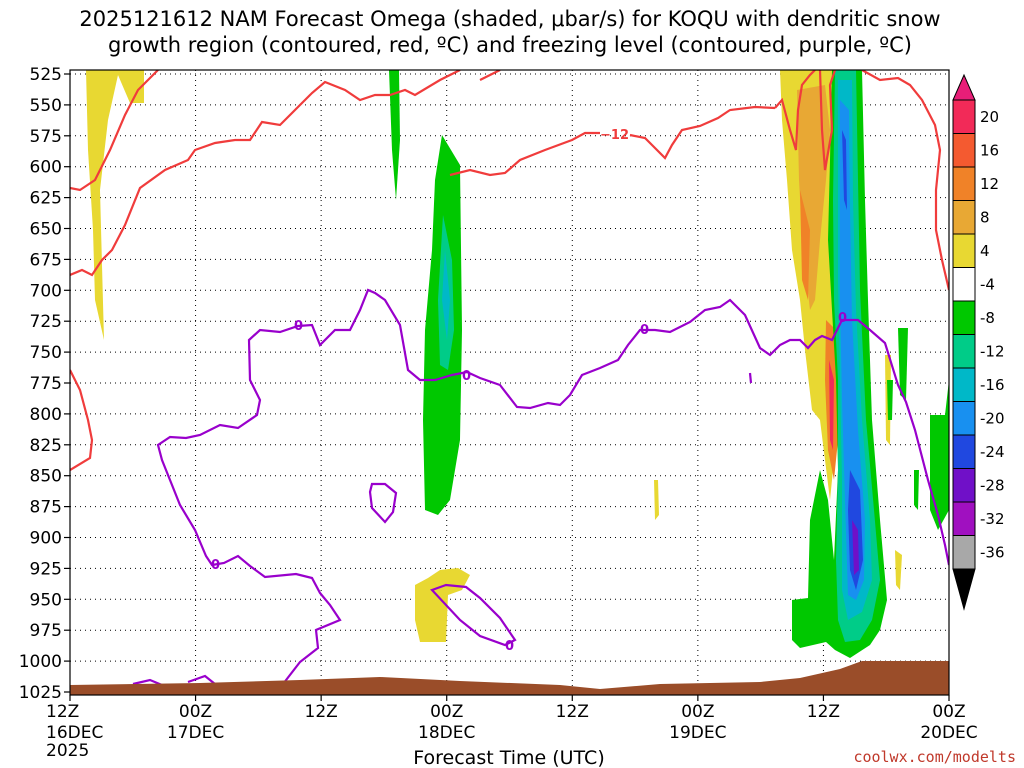 The image size is (1024, 768). Describe the element at coordinates (985, 251) in the screenshot. I see `colorbar-label-4: 4` at that location.